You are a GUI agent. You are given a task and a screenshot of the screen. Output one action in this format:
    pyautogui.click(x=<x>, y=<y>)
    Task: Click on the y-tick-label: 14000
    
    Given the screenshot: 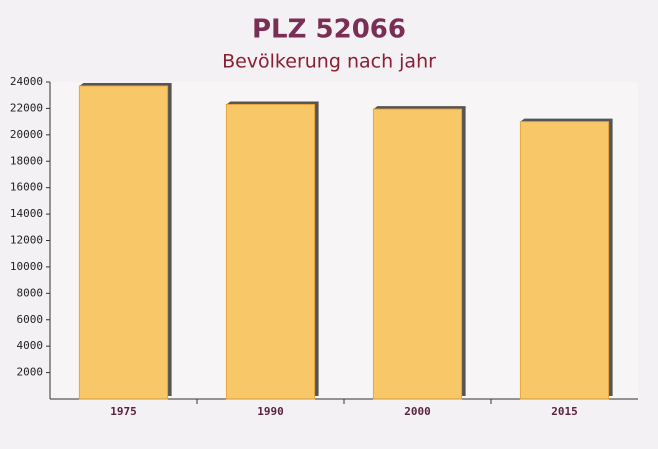 What is the action you would take?
    pyautogui.click(x=26, y=213)
    